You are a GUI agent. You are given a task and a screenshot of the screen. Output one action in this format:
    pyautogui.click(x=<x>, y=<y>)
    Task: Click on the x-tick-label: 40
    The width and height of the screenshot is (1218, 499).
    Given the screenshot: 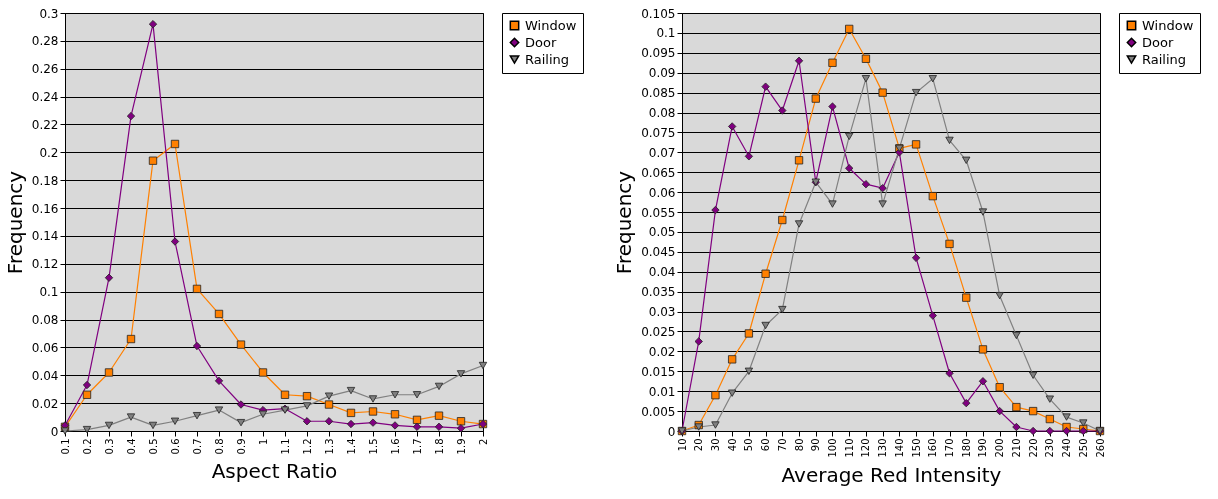 What is the action you would take?
    pyautogui.click(x=732, y=445)
    